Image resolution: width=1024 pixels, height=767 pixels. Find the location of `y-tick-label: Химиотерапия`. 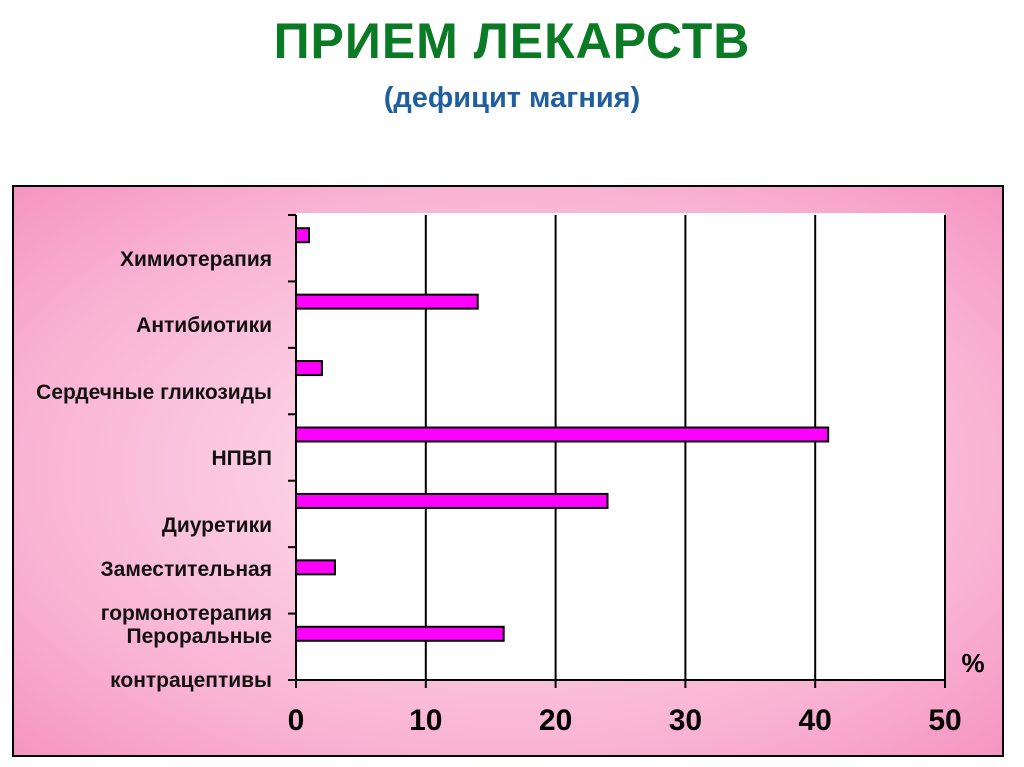

y-tick-label: Химиотерапия is located at coordinates (196, 259).